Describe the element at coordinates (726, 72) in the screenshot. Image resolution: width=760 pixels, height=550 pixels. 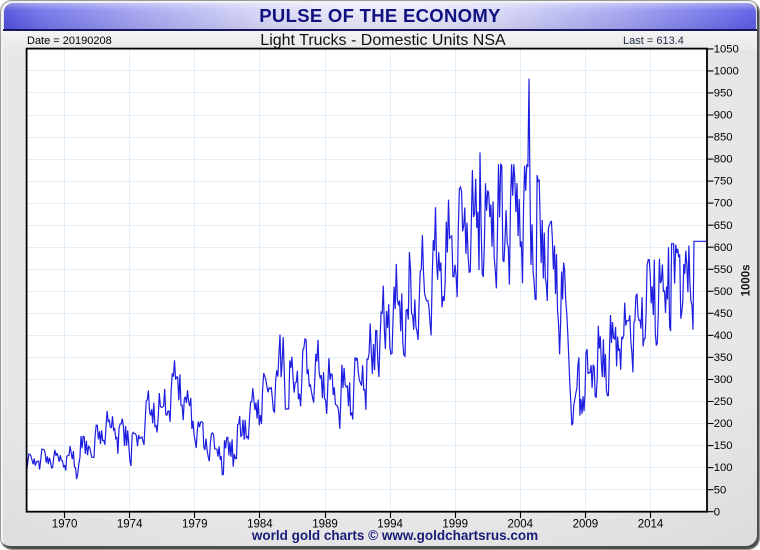
I see `svg-text: 1000` at that location.